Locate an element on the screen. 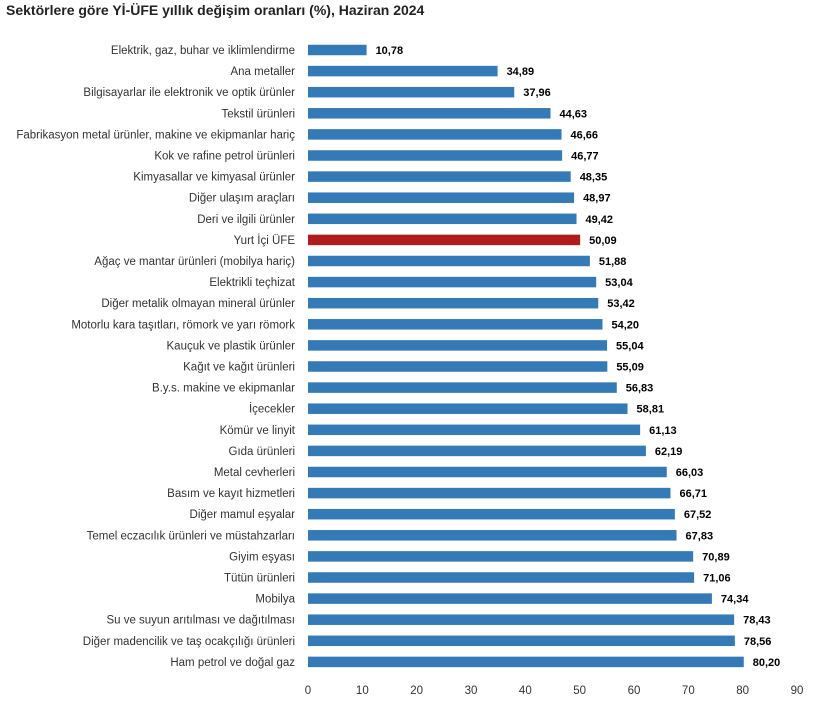  data-label: 78,56 is located at coordinates (758, 642).